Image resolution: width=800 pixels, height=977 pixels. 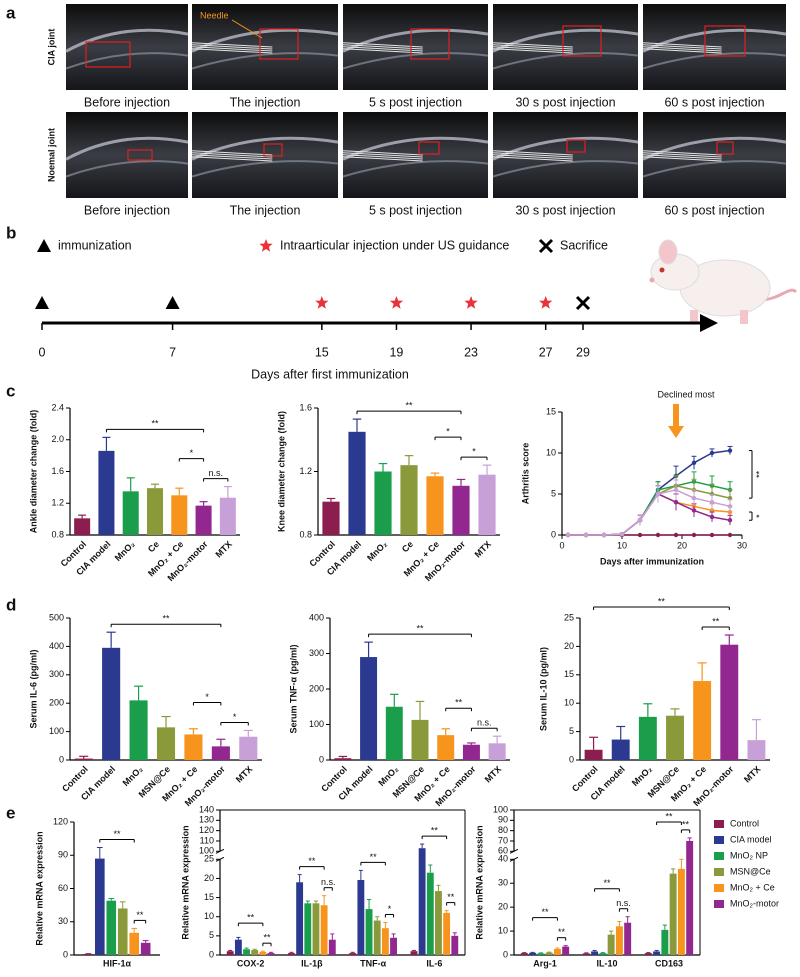 I want to click on y-tick-label: 80, so click(x=503, y=830).